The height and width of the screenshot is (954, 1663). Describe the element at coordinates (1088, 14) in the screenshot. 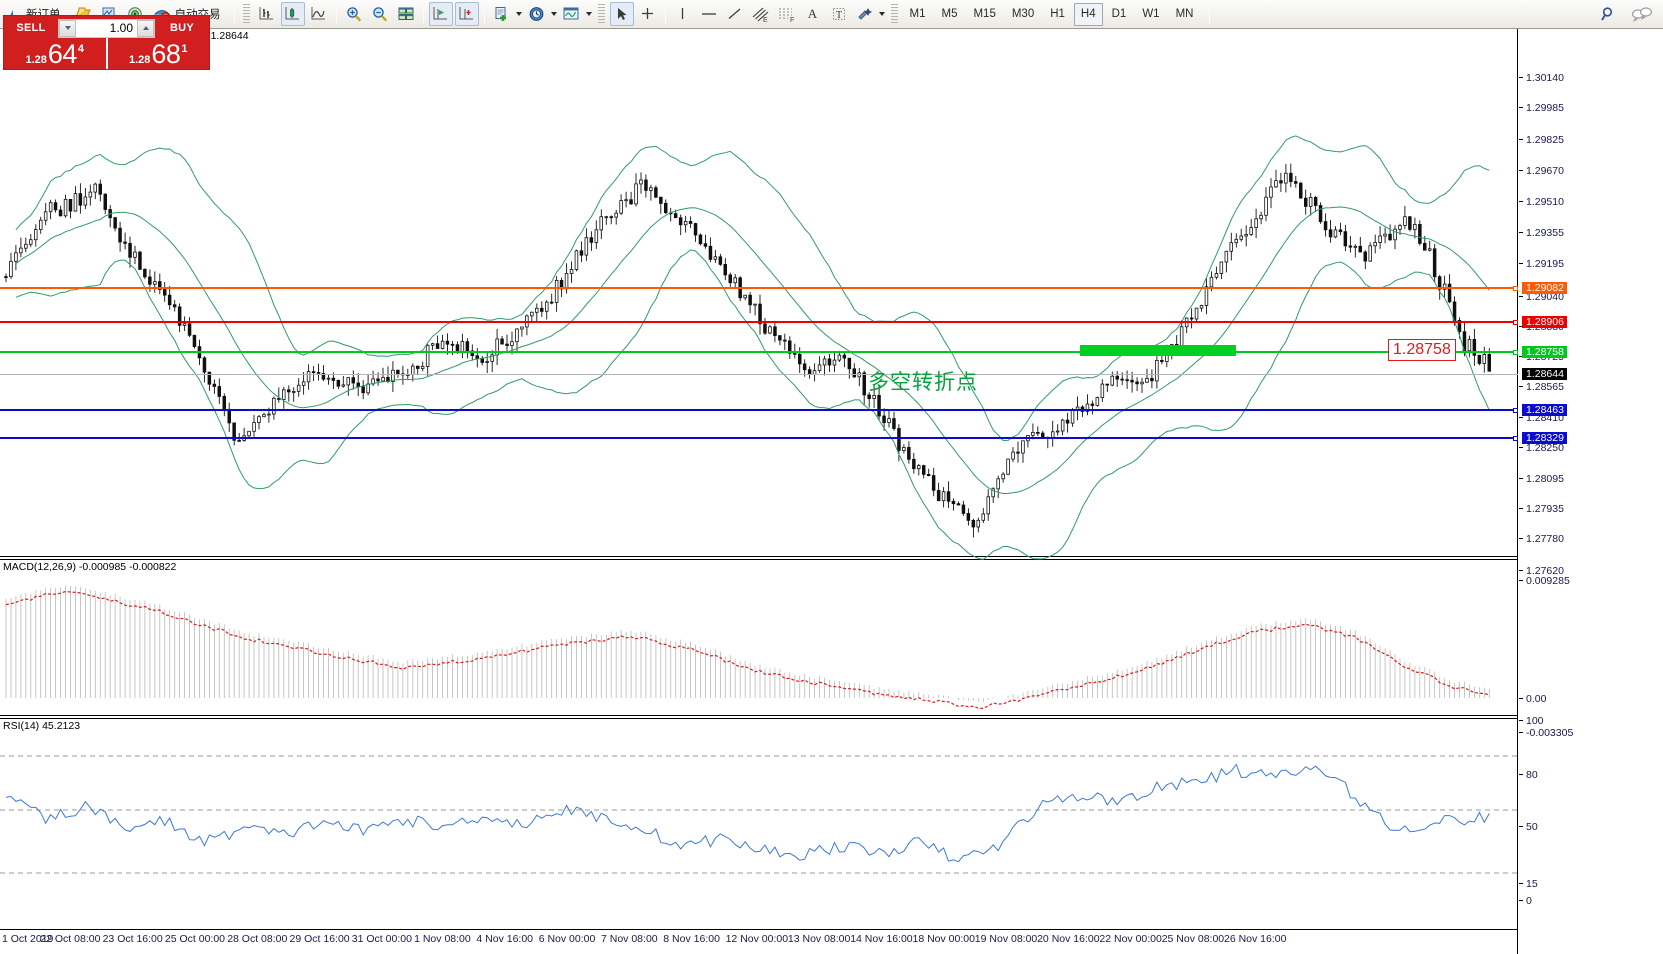

I see `timeframe-h4-button: H4` at that location.